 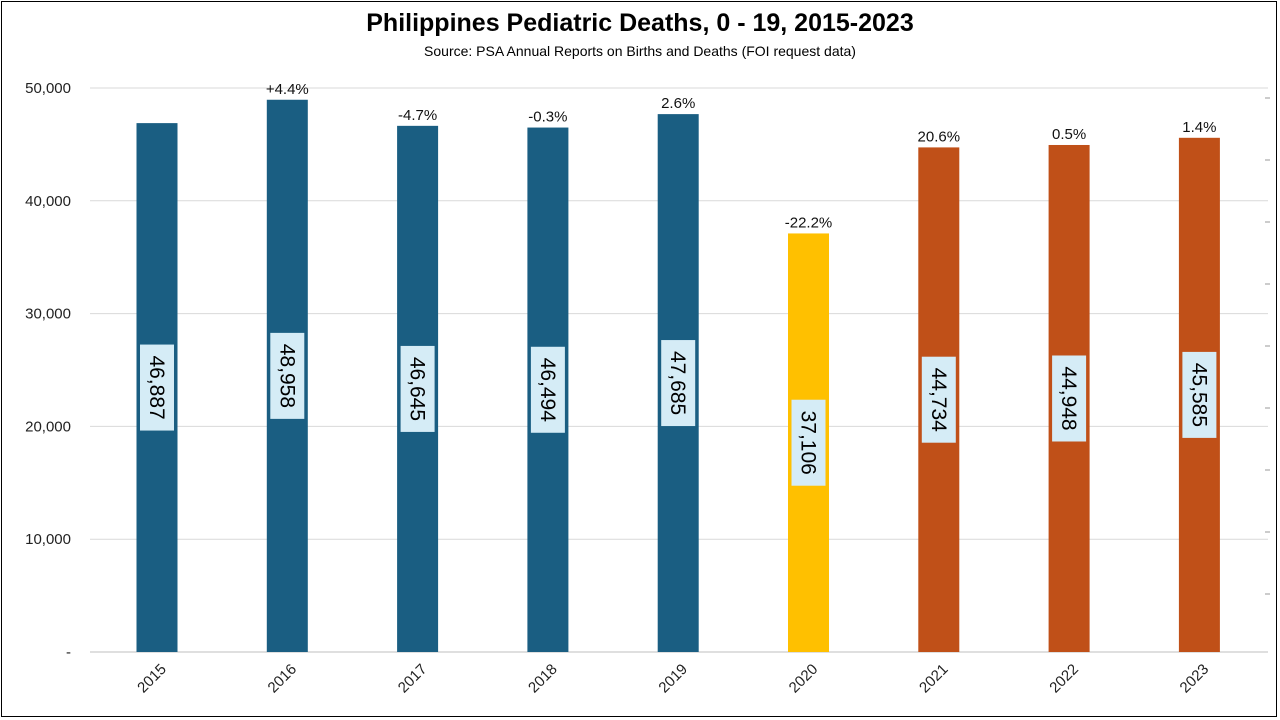 I want to click on y-tick-label: 50,000, so click(x=48, y=88).